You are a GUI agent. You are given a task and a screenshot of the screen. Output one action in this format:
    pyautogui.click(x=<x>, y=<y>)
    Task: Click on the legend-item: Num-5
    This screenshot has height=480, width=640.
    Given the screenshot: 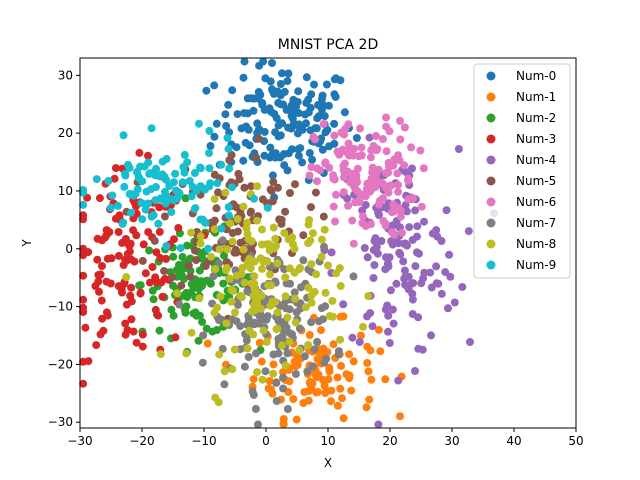 What is the action you would take?
    pyautogui.click(x=521, y=181)
    